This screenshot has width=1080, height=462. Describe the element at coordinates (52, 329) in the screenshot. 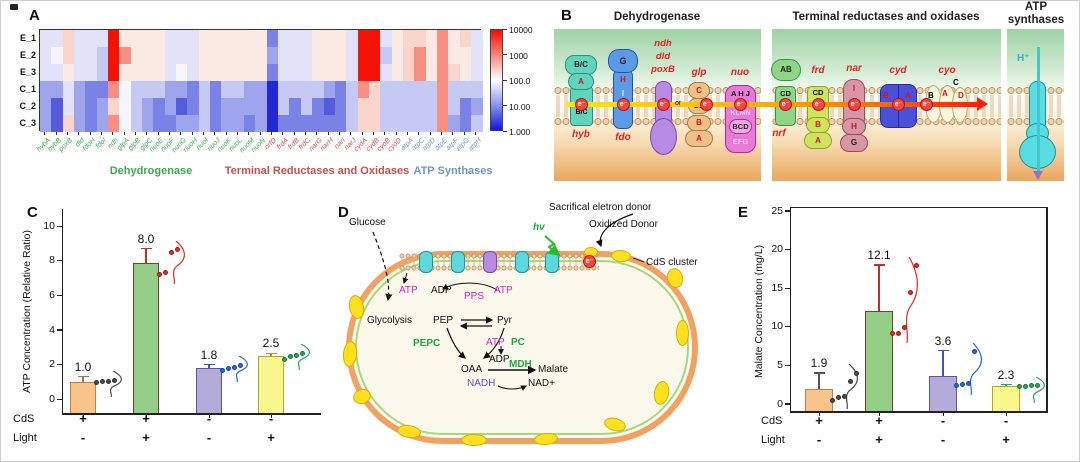

I see `y-tick-label: 4` at that location.